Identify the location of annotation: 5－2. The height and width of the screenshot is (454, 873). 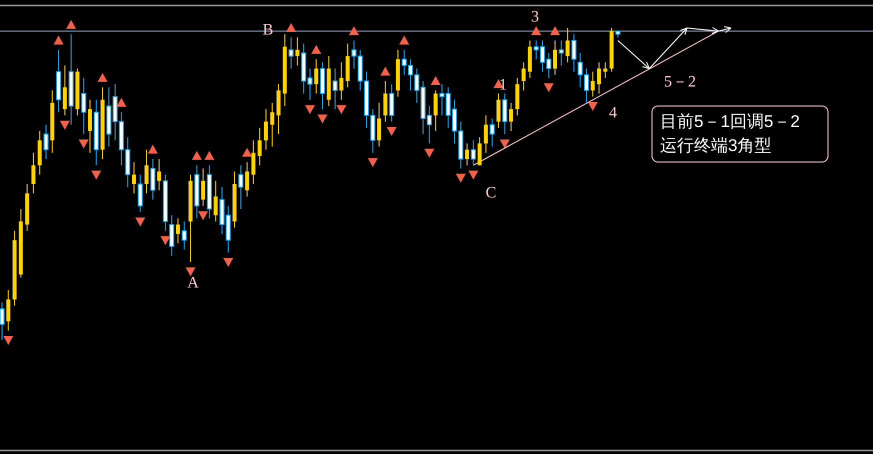
(680, 82).